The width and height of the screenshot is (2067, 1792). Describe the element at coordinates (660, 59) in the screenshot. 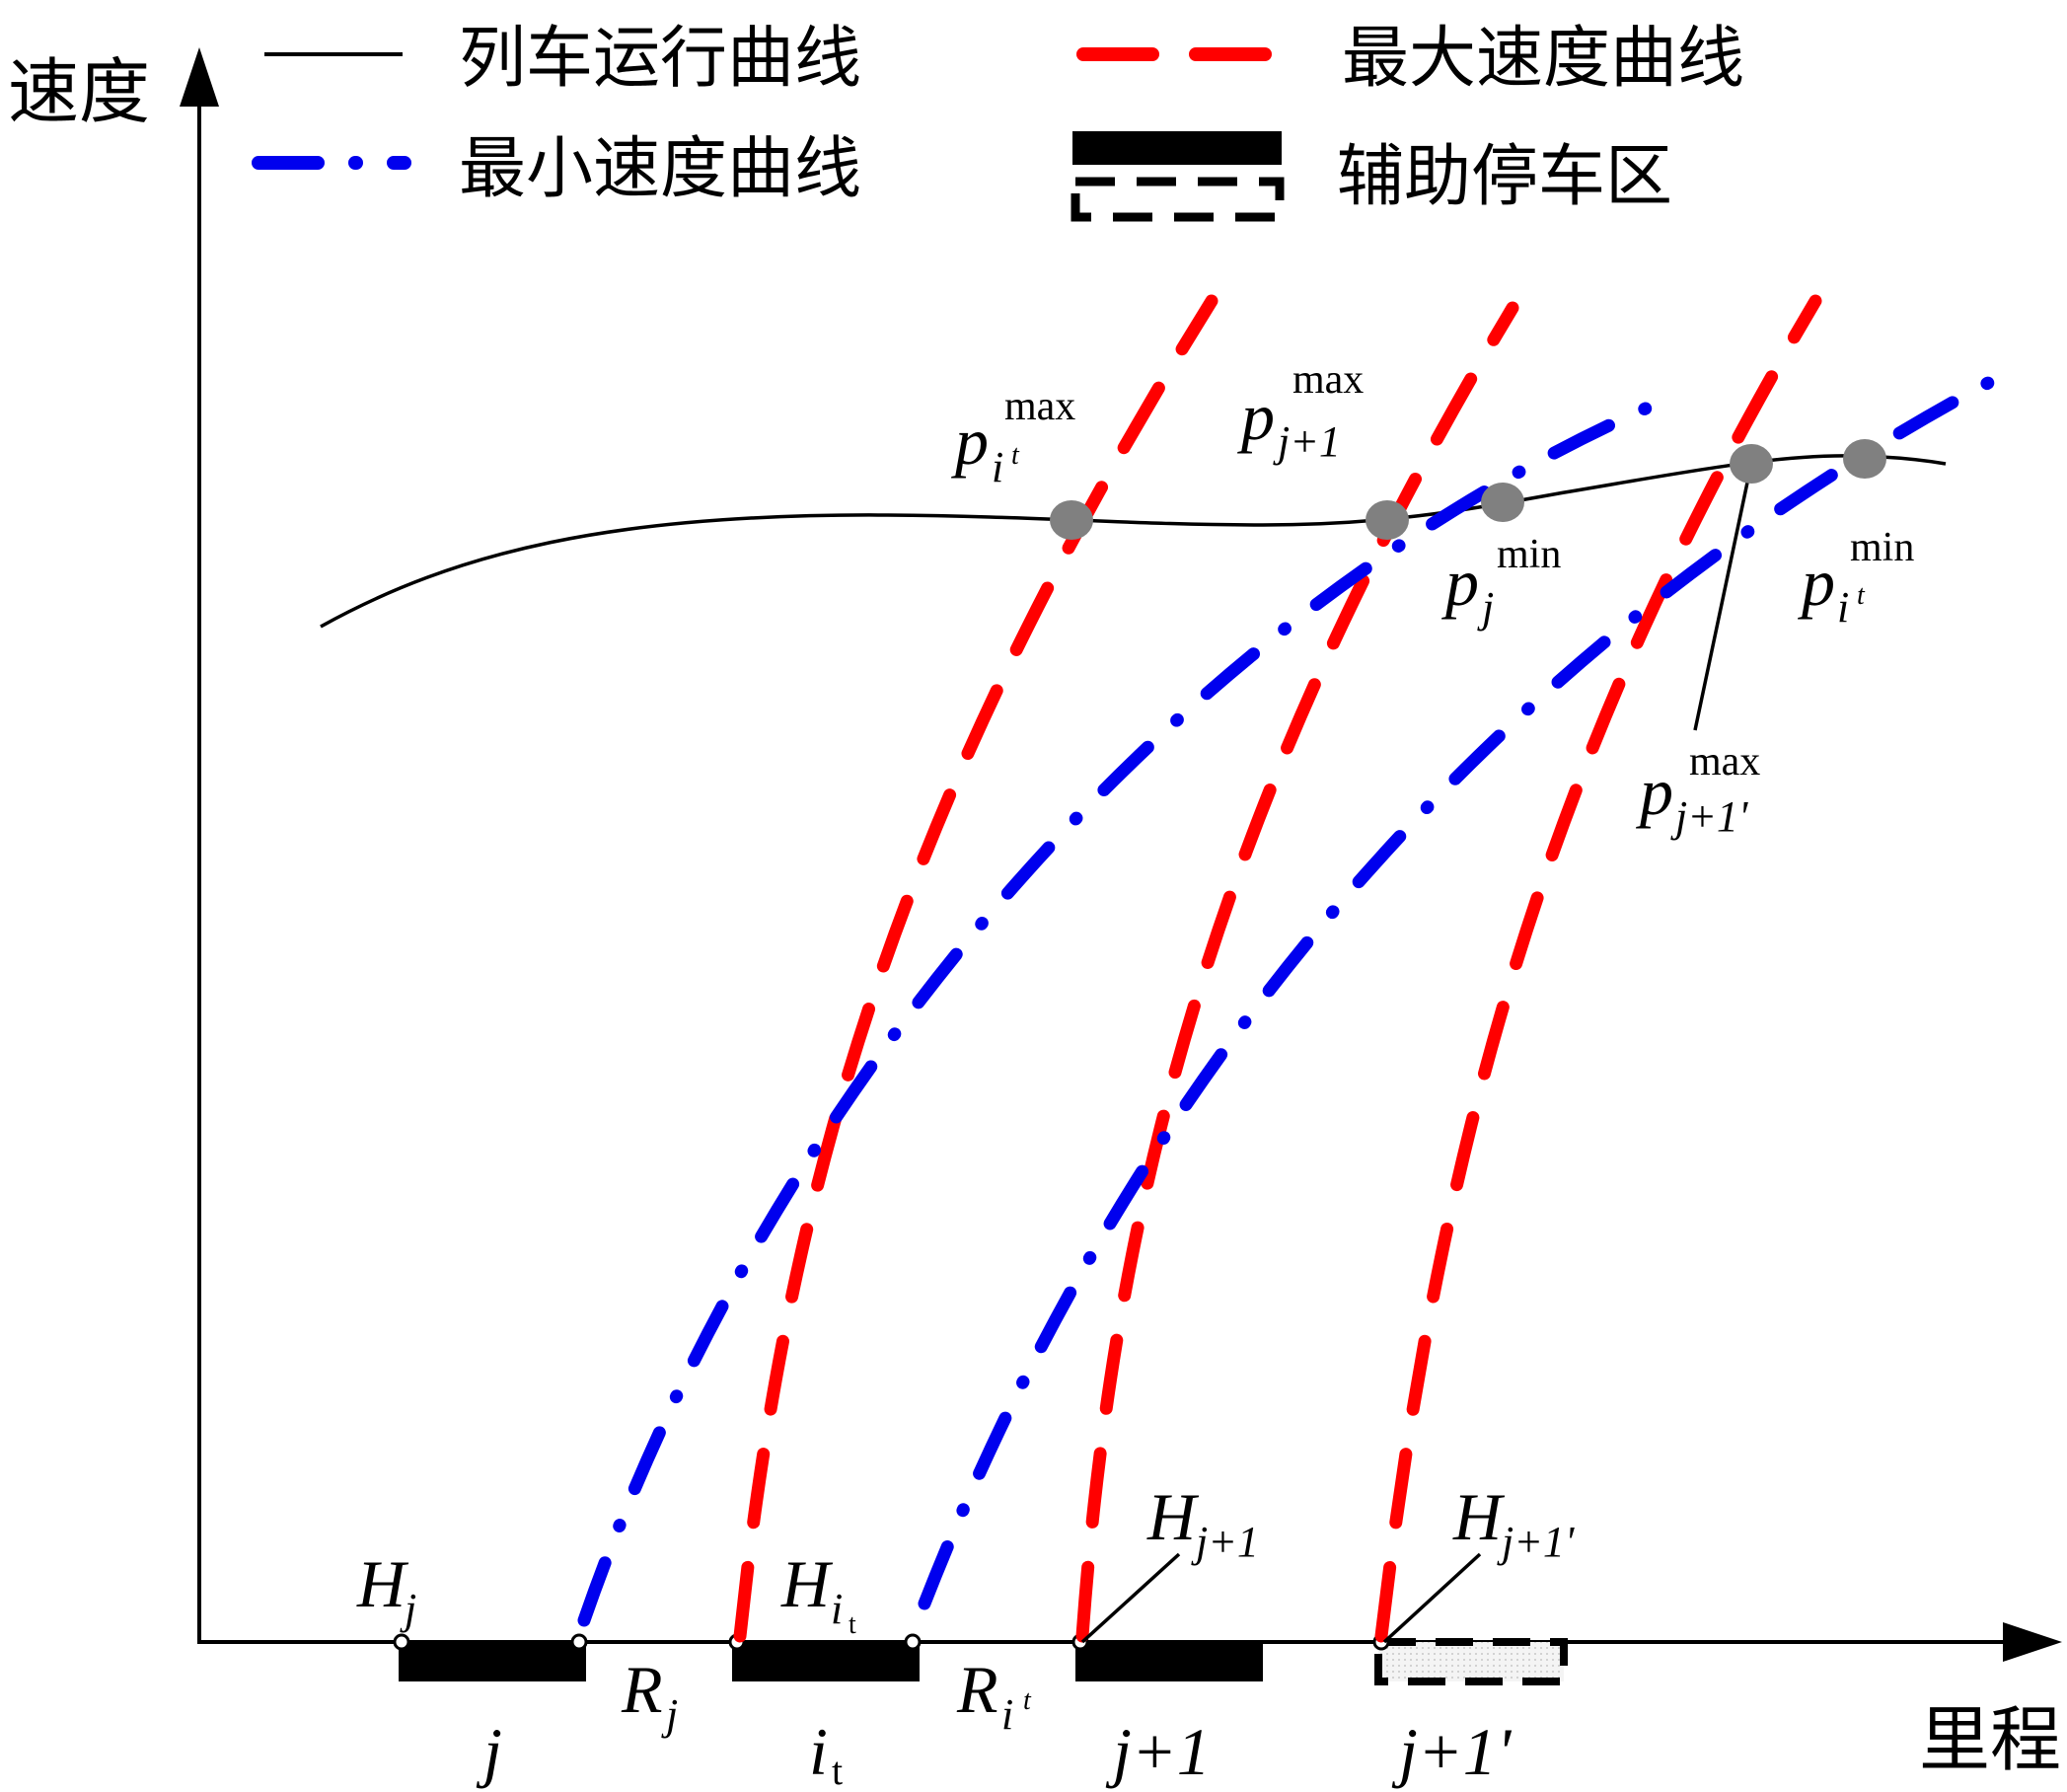

I see `legend-run-label: 列车运行曲线` at that location.